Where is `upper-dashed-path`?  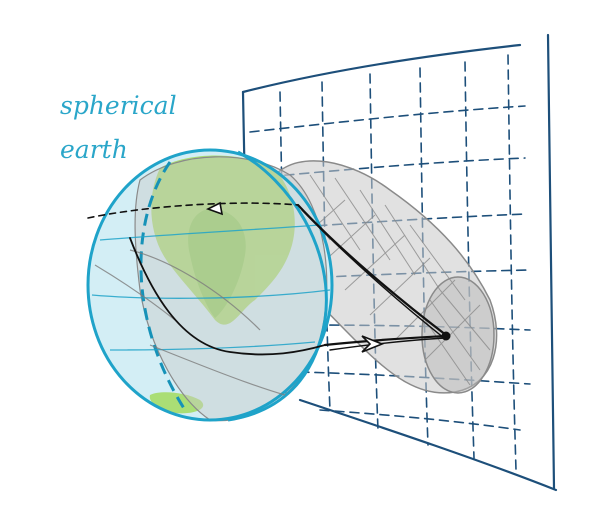
upper-dashed-path is located at coordinates (193, 210).